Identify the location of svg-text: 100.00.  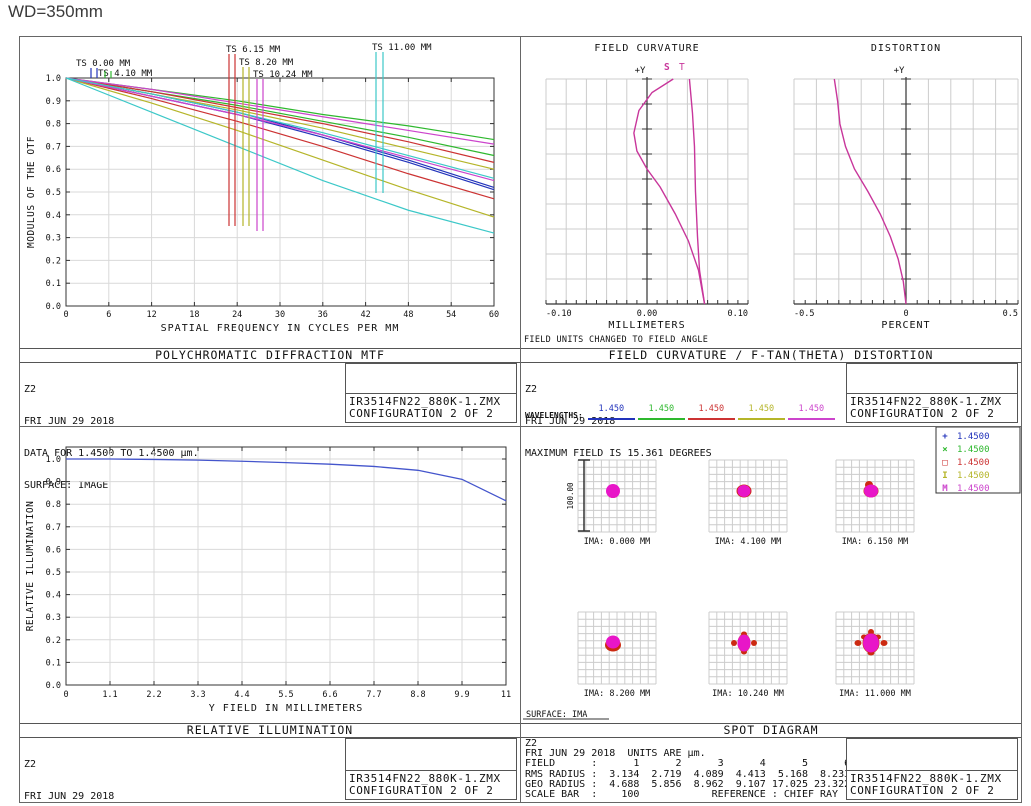
(570, 496).